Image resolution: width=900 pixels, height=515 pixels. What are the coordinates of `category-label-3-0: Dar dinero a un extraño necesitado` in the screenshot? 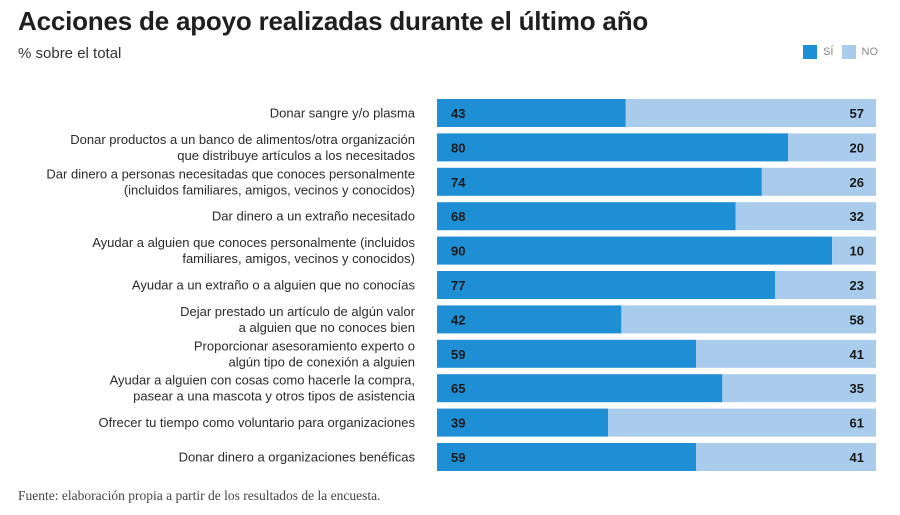 It's located at (313, 216).